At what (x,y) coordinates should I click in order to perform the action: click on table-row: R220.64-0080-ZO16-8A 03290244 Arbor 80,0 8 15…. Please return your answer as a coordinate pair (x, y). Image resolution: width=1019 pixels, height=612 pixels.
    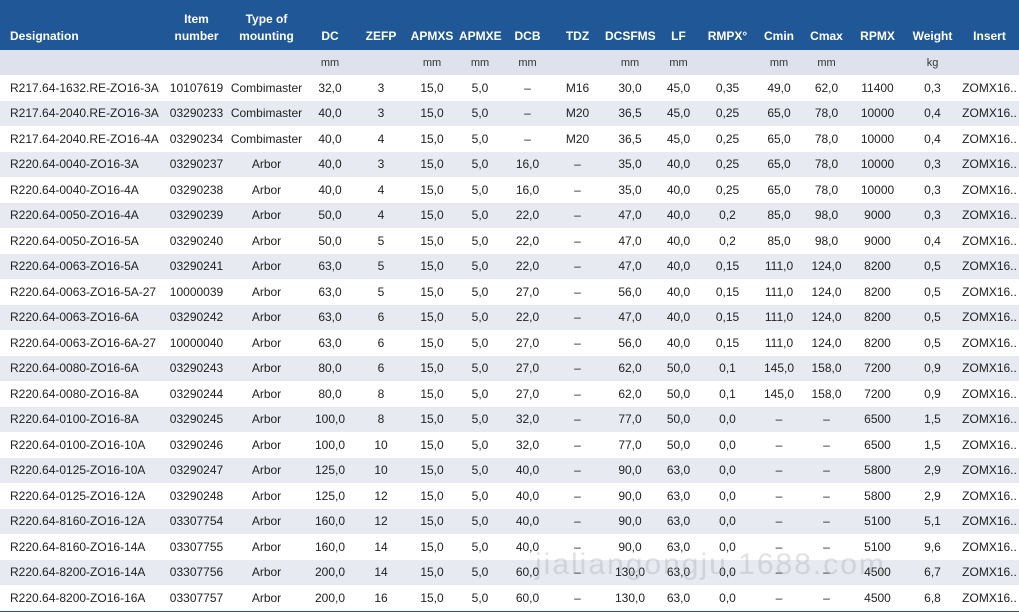
    Looking at the image, I should click on (509, 394).